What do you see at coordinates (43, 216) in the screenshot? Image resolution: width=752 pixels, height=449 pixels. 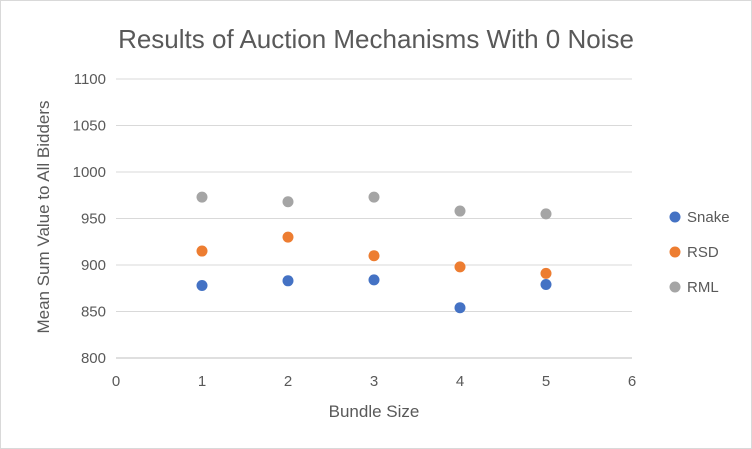 I see `y-axis-label: Mean Sum Value to All Bidders` at bounding box center [43, 216].